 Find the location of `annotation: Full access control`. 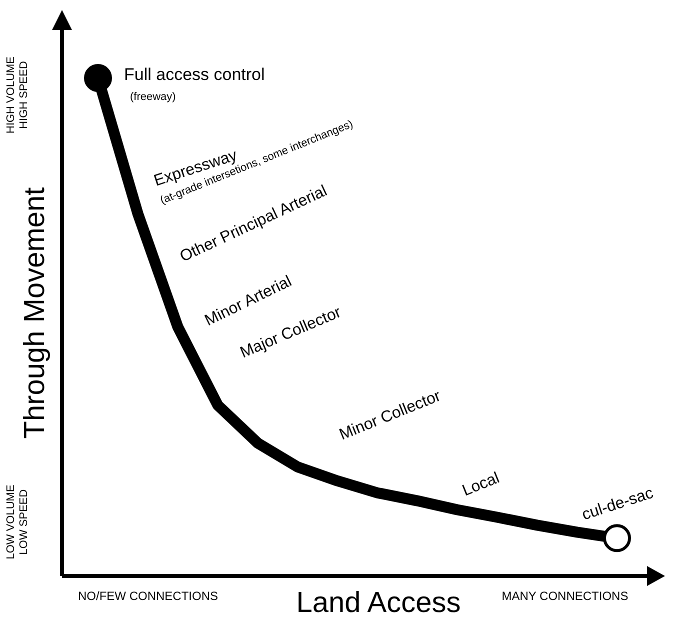

annotation: Full access control is located at coordinates (194, 74).